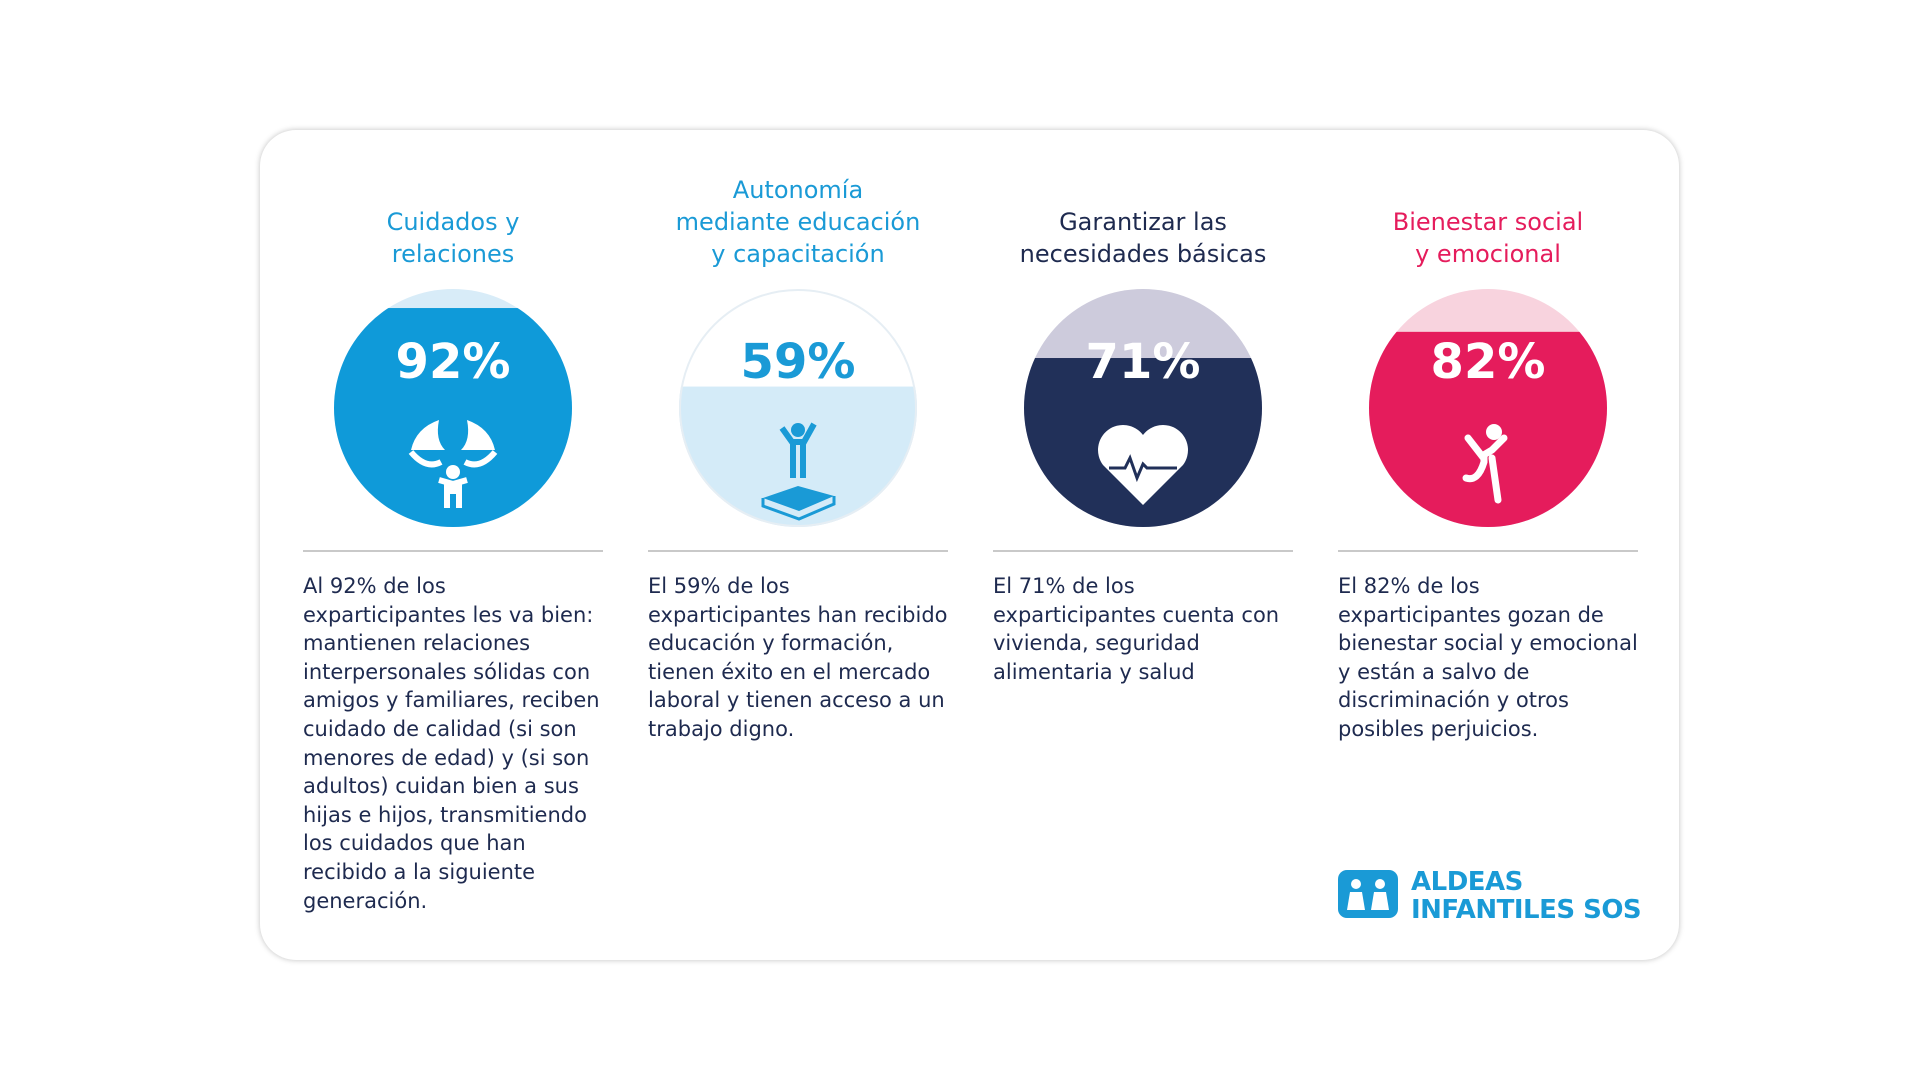 Image resolution: width=1920 pixels, height=1080 pixels. Describe the element at coordinates (1143, 238) in the screenshot. I see `card-title: Garantizar las necesidades básicas` at that location.